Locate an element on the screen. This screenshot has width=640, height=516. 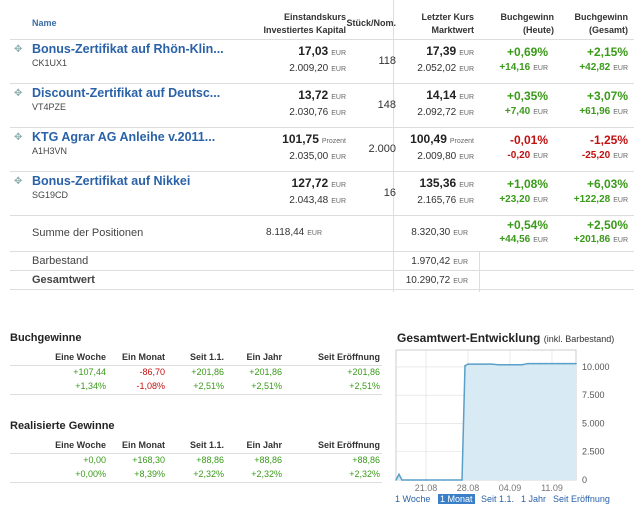
buchgewinn-gesamt-abs: +122,28 EUR is located at coordinates (600, 199).